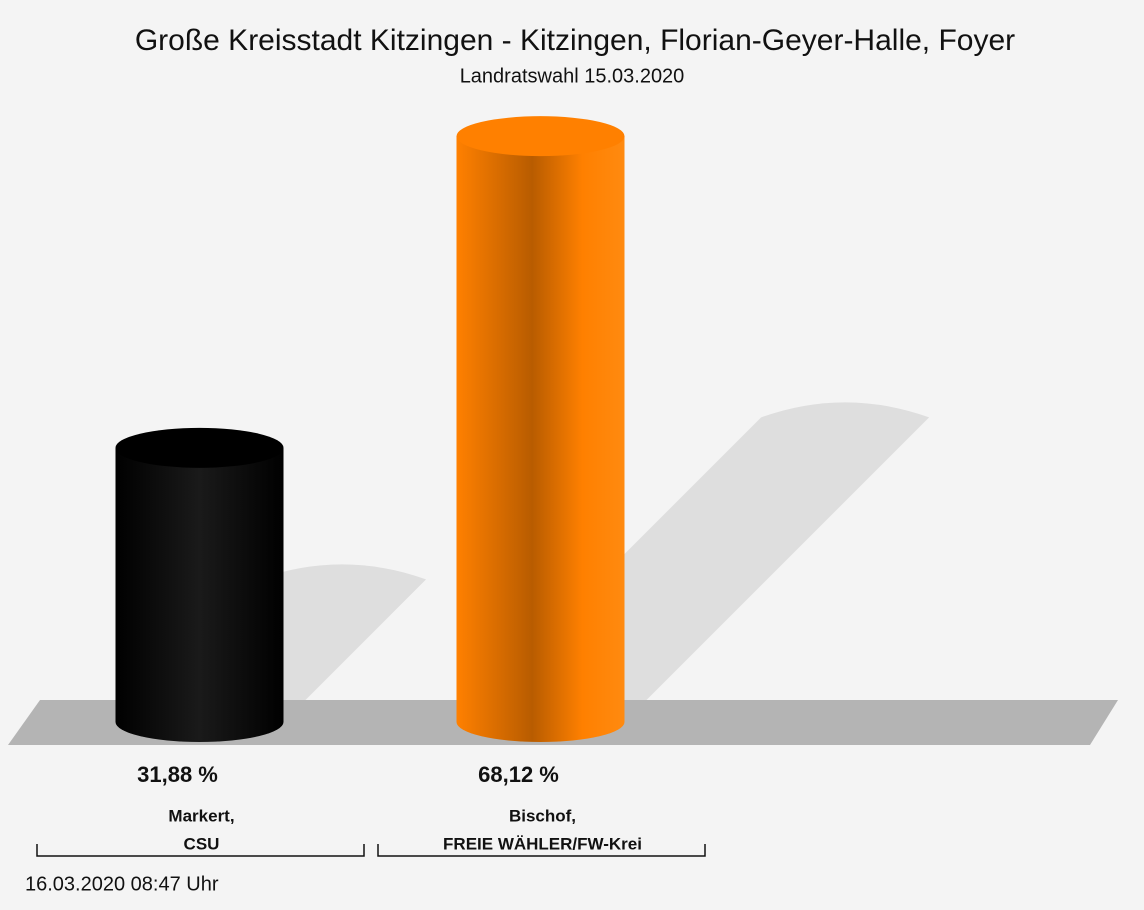 This screenshot has height=910, width=1144. I want to click on footer: 16.03.2020 08:47 Uhr, so click(122, 884).